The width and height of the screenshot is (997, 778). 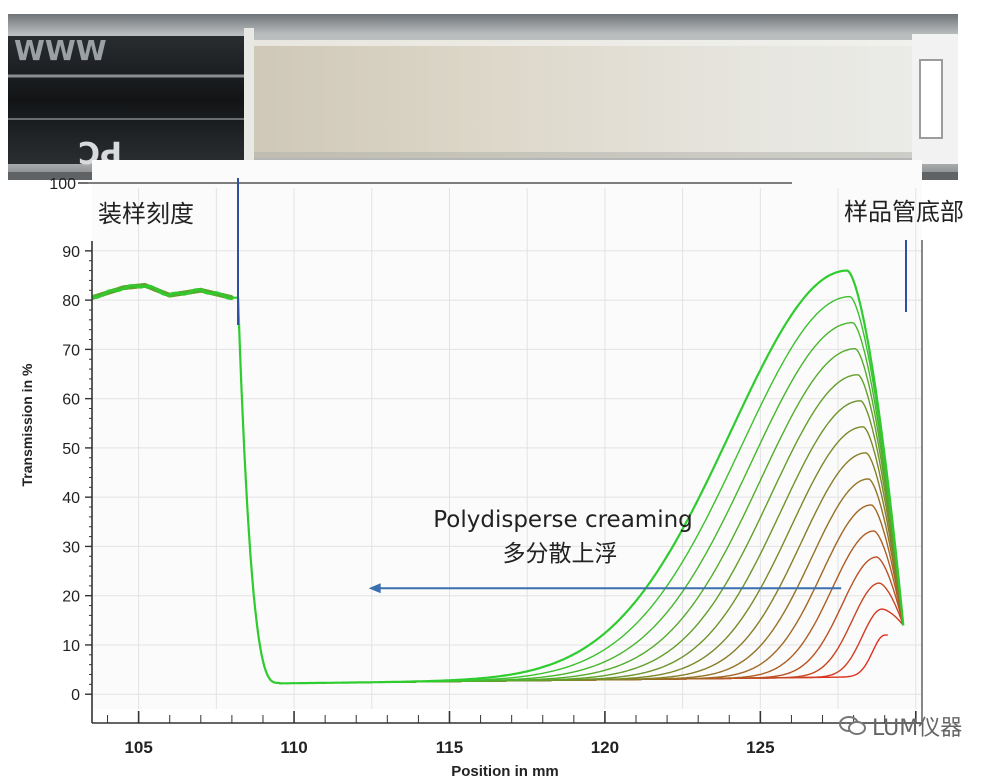 What do you see at coordinates (449, 747) in the screenshot?
I see `x-tick-label: 115` at bounding box center [449, 747].